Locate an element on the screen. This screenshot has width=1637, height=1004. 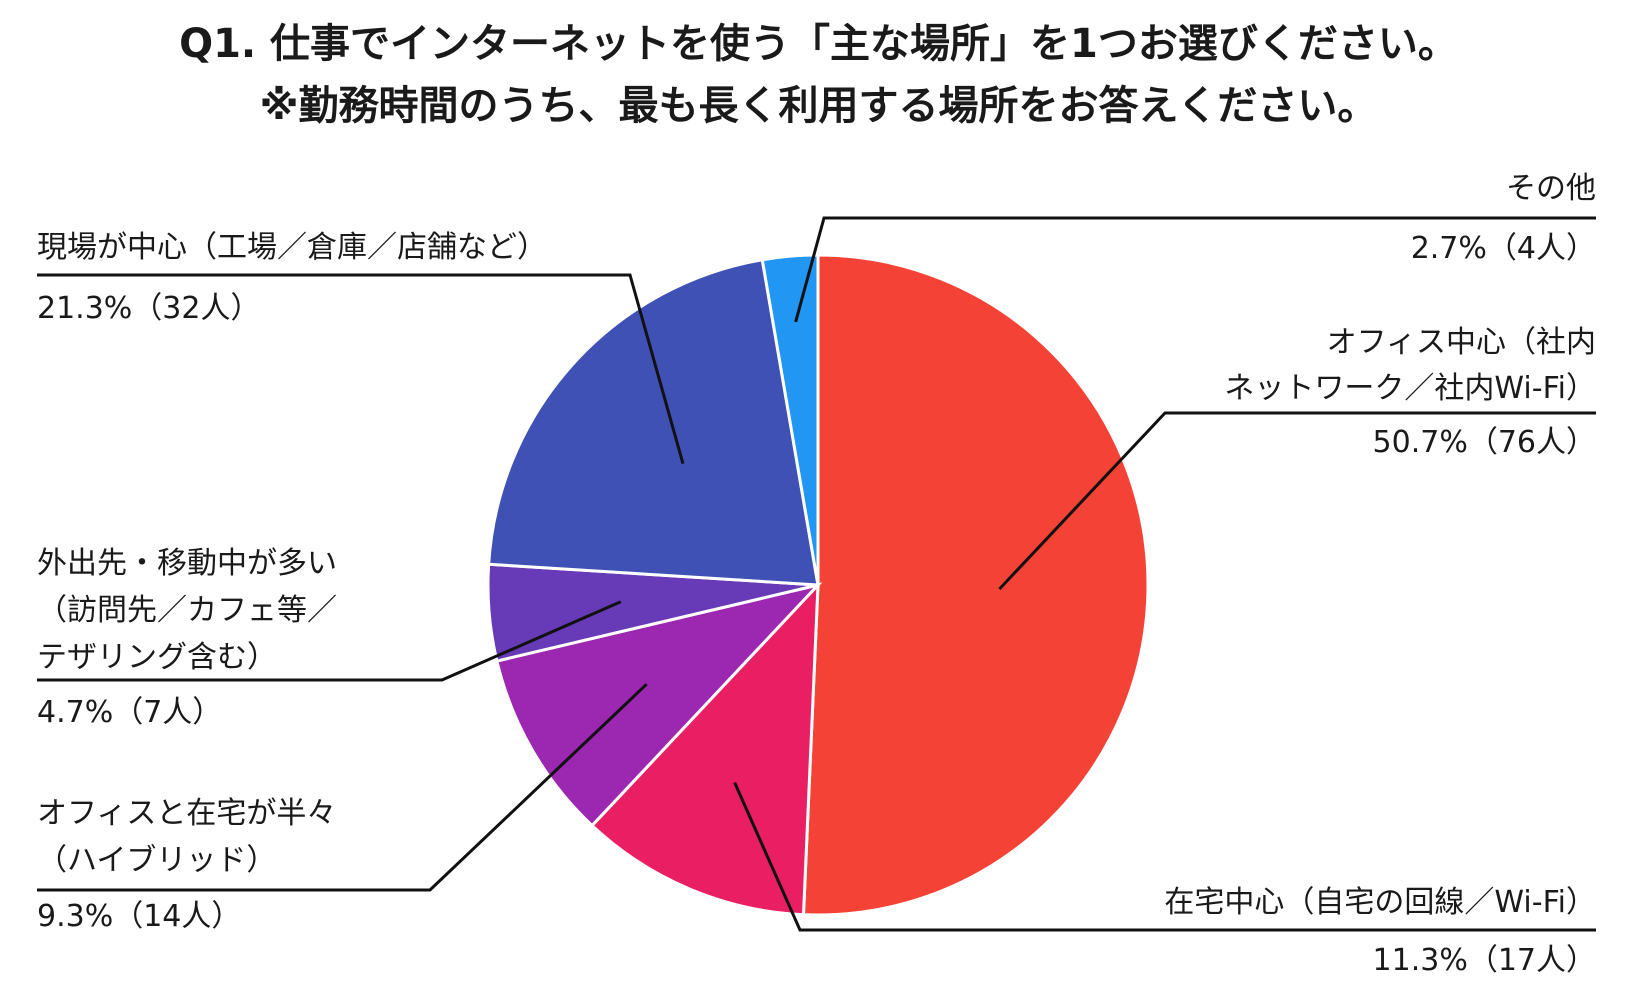
slice-value-label: 9.3%（14人） is located at coordinates (139, 916).